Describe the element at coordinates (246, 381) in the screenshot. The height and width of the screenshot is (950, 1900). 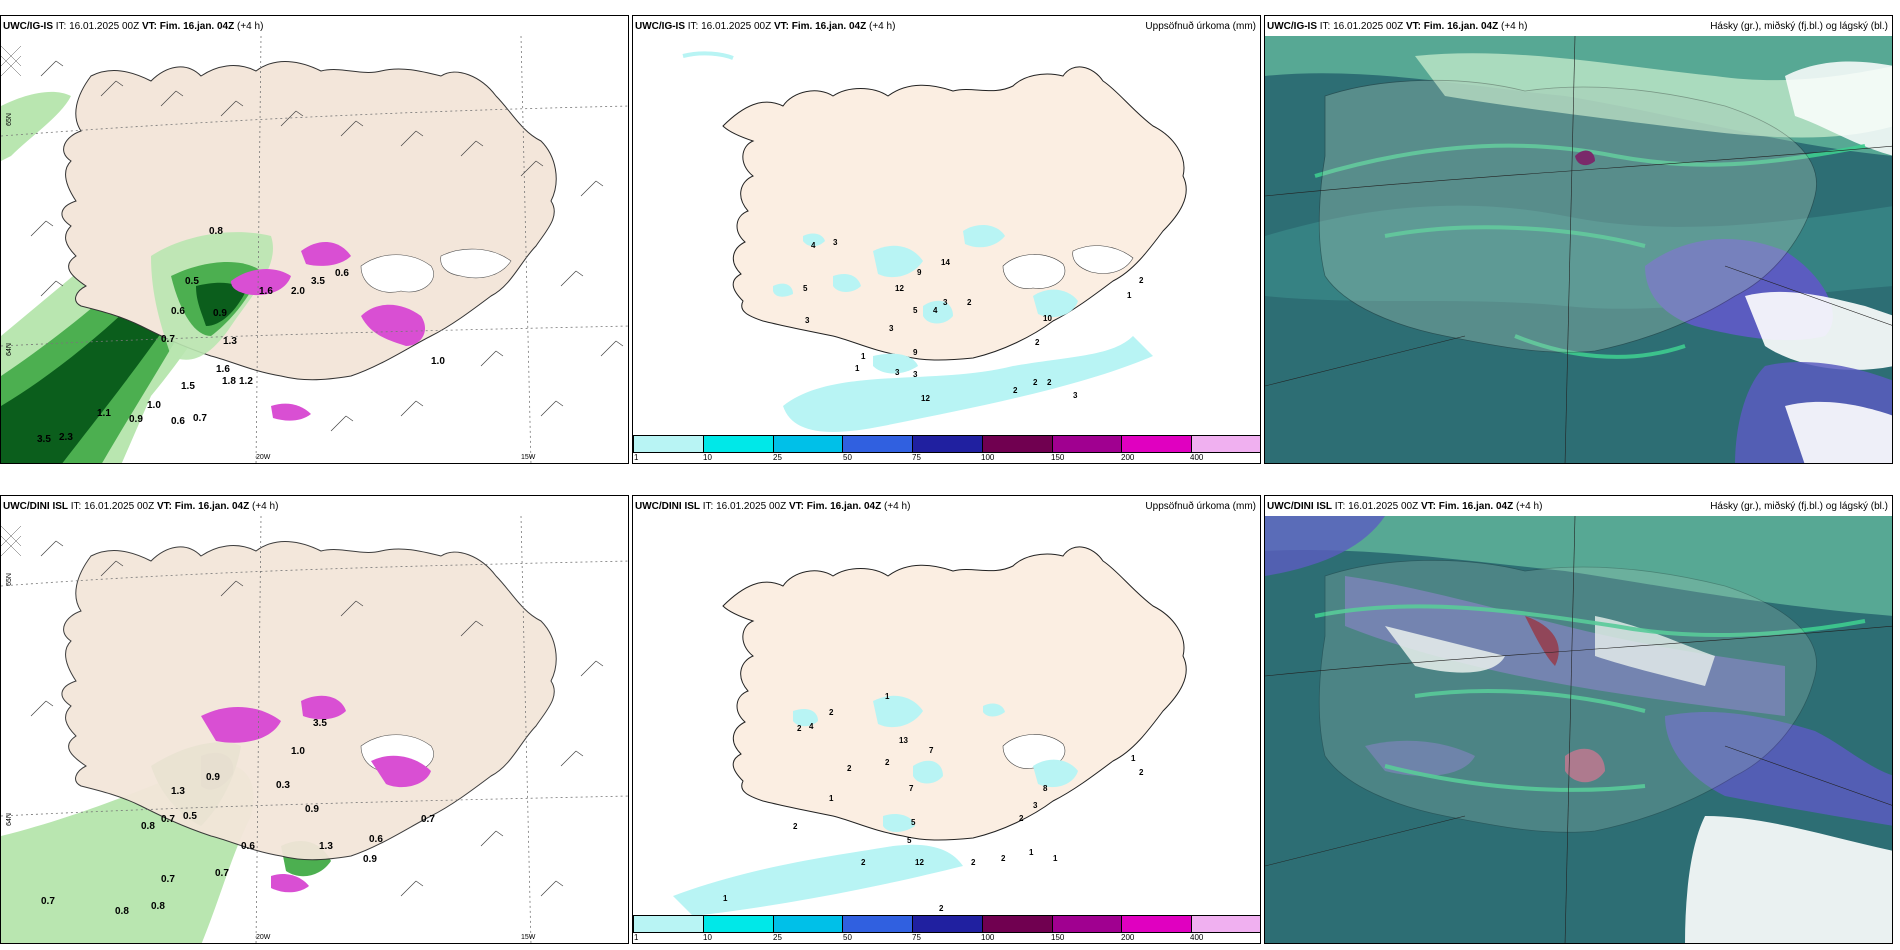
I see `value-label: 1.2` at that location.